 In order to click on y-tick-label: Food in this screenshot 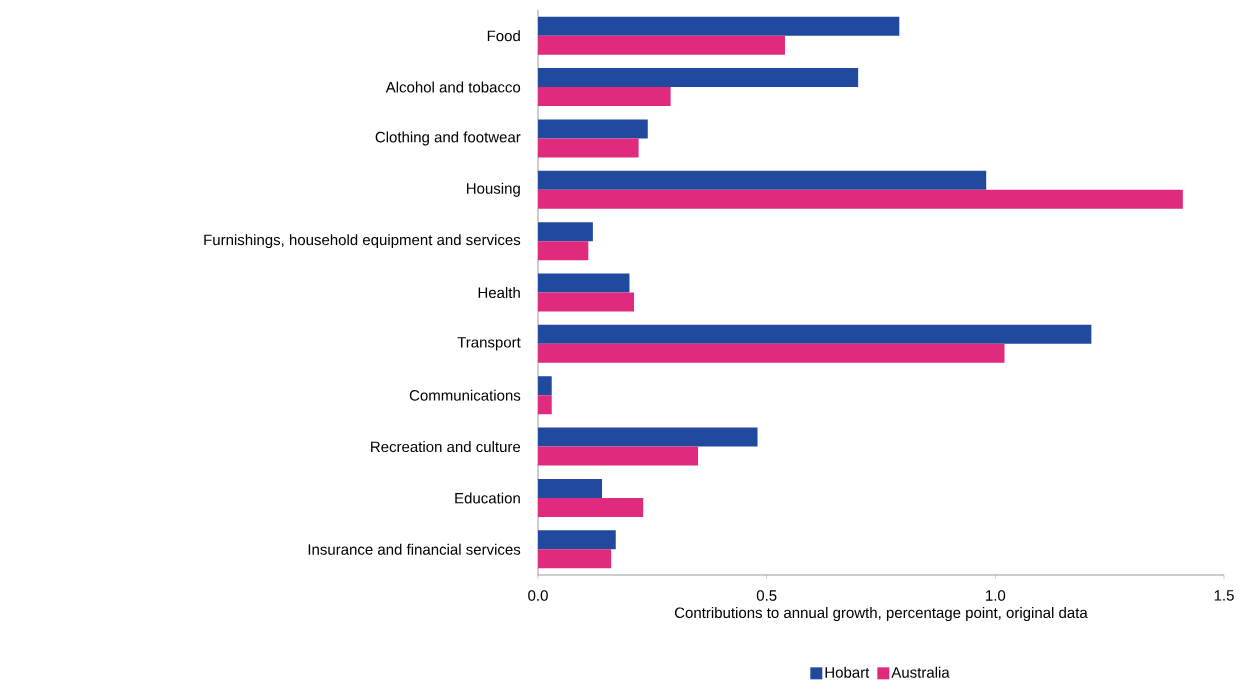, I will do `click(503, 36)`.